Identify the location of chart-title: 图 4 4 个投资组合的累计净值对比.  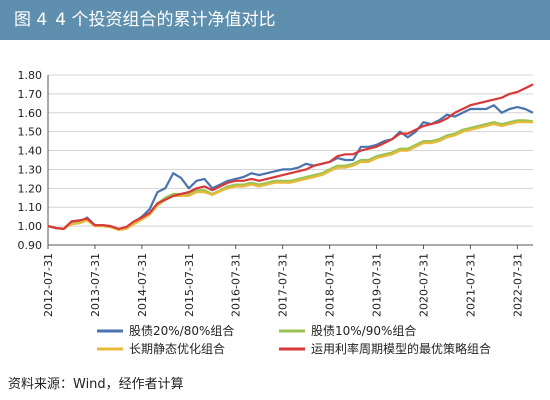
(144, 20).